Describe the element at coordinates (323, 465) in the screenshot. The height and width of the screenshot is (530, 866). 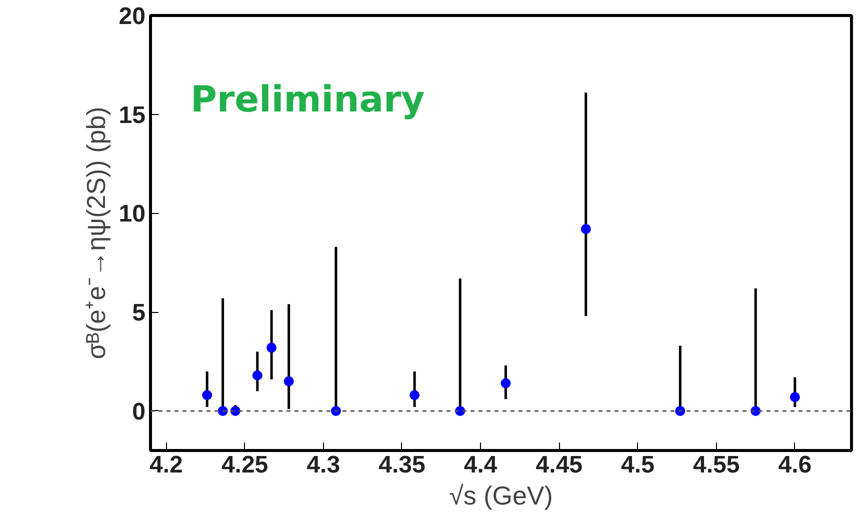
I see `x-tick-label: 4.3` at that location.